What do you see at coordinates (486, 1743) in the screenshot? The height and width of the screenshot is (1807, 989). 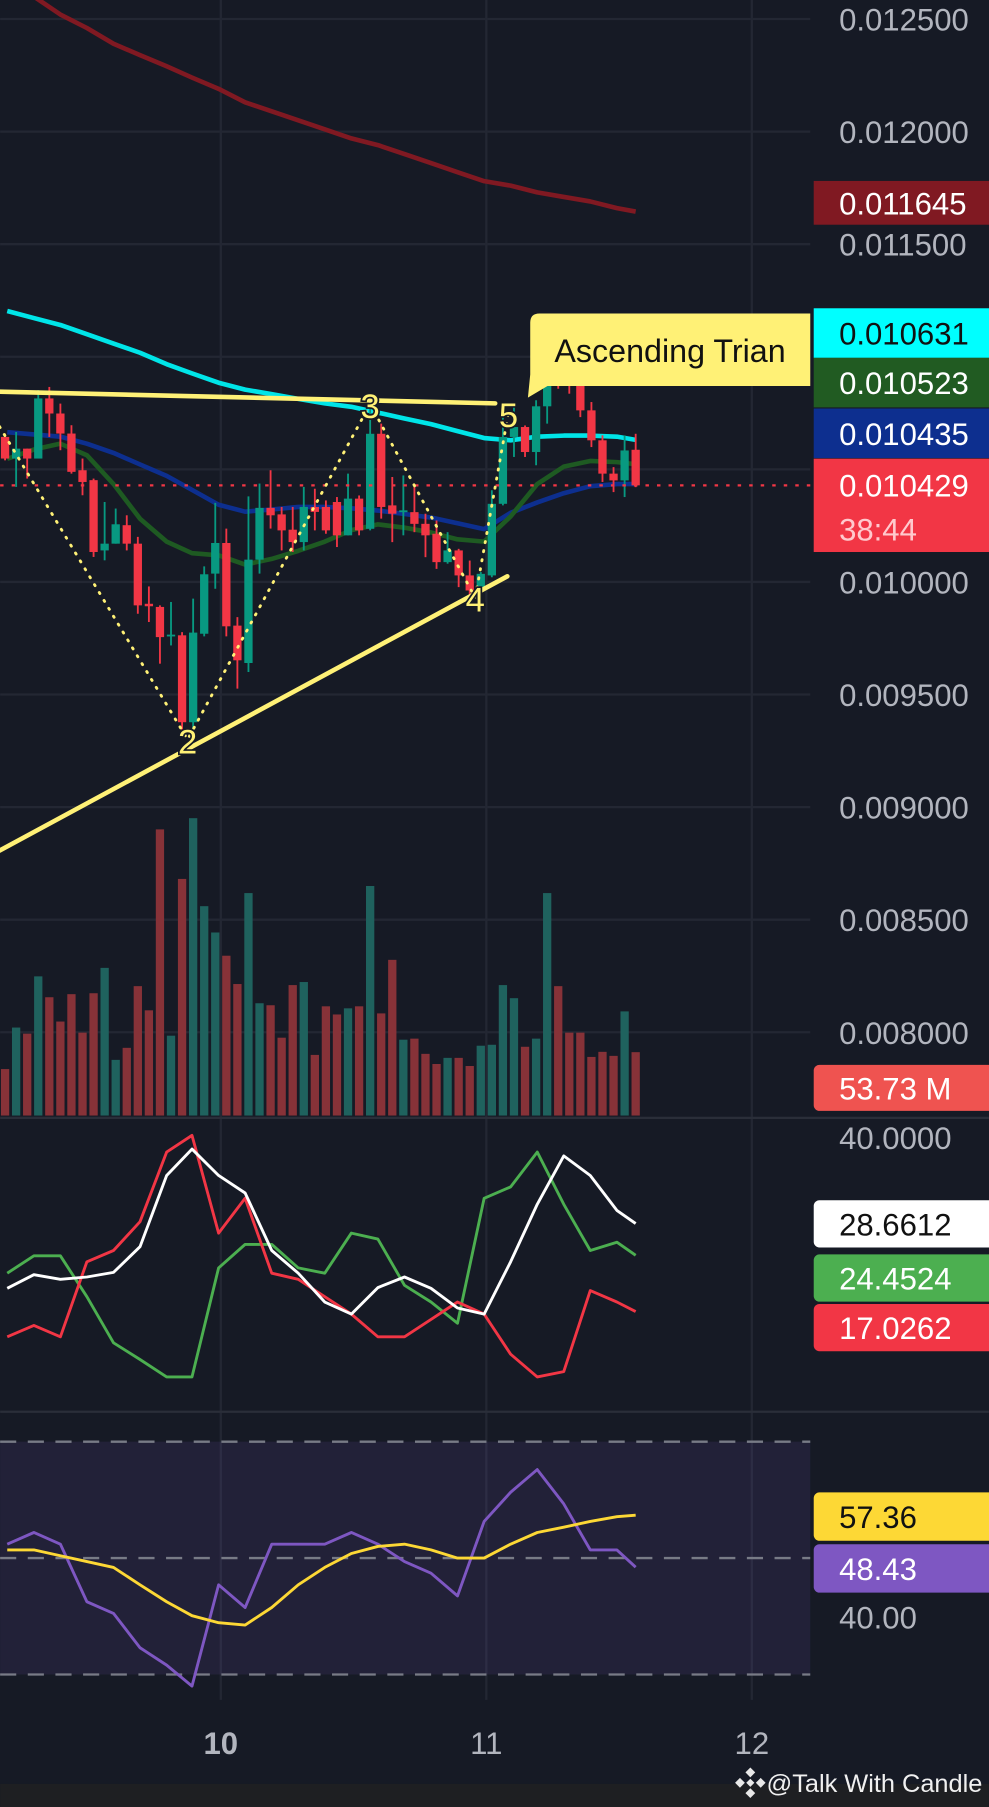 I see `time-axis: 10 11 12` at bounding box center [486, 1743].